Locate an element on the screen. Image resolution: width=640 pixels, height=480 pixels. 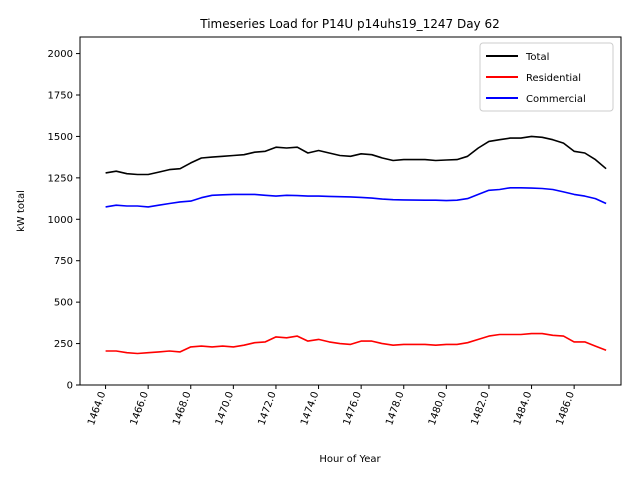
y-tick-label: 0 is located at coordinates (70, 386).